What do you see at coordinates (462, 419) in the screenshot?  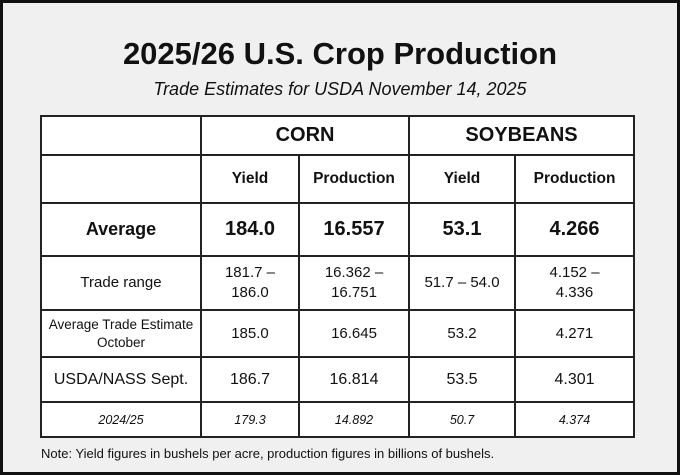 I see `cell-prev-soy-yield: 50.7` at bounding box center [462, 419].